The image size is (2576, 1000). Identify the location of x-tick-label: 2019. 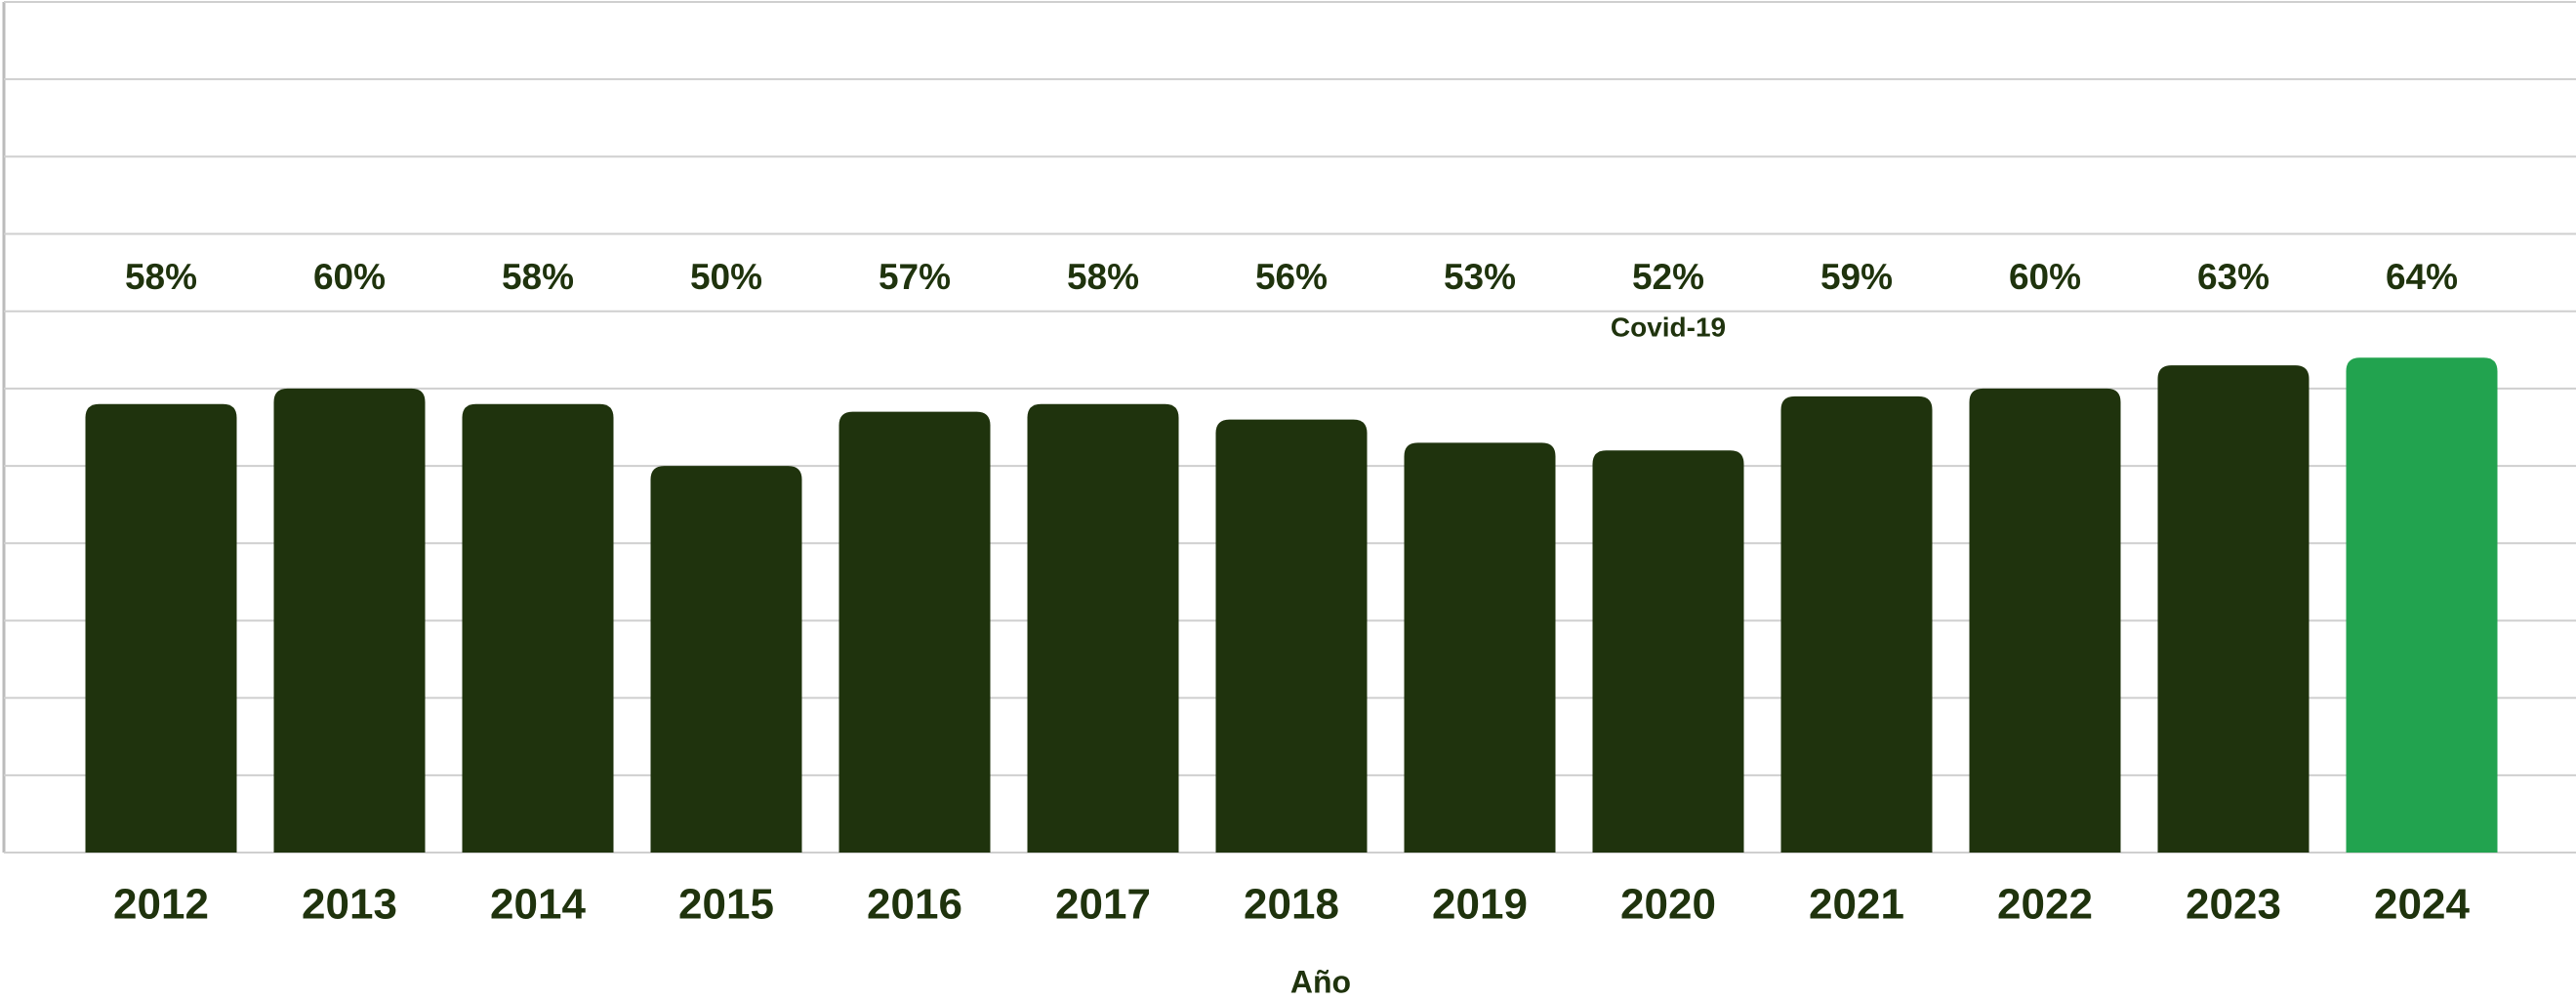
(1480, 905).